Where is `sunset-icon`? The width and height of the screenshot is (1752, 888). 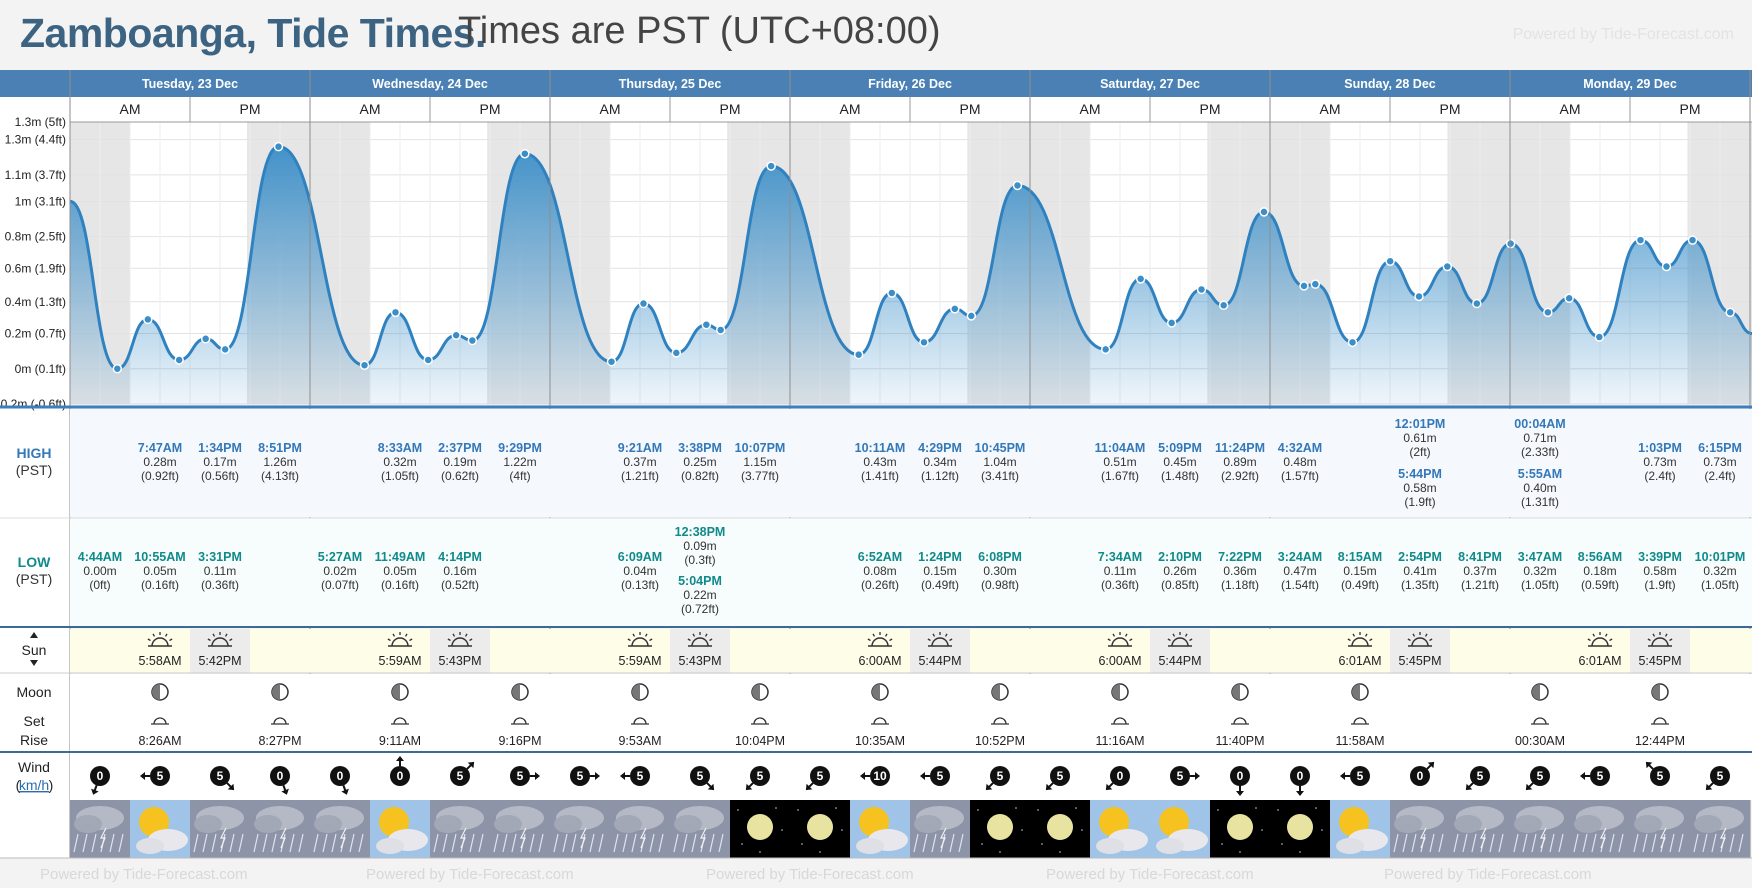
sunset-icon is located at coordinates (460, 639).